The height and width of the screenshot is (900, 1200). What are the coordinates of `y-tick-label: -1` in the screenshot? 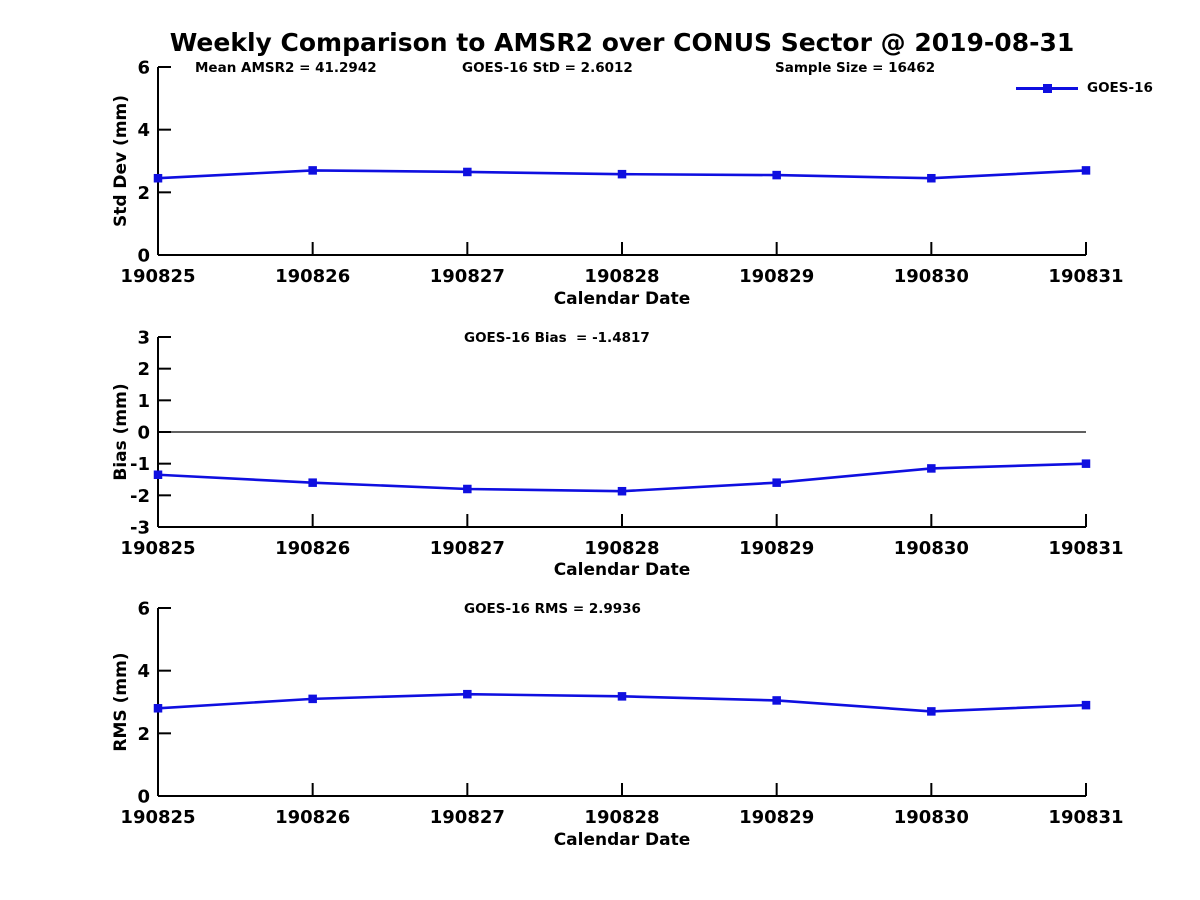 It's located at (140, 464).